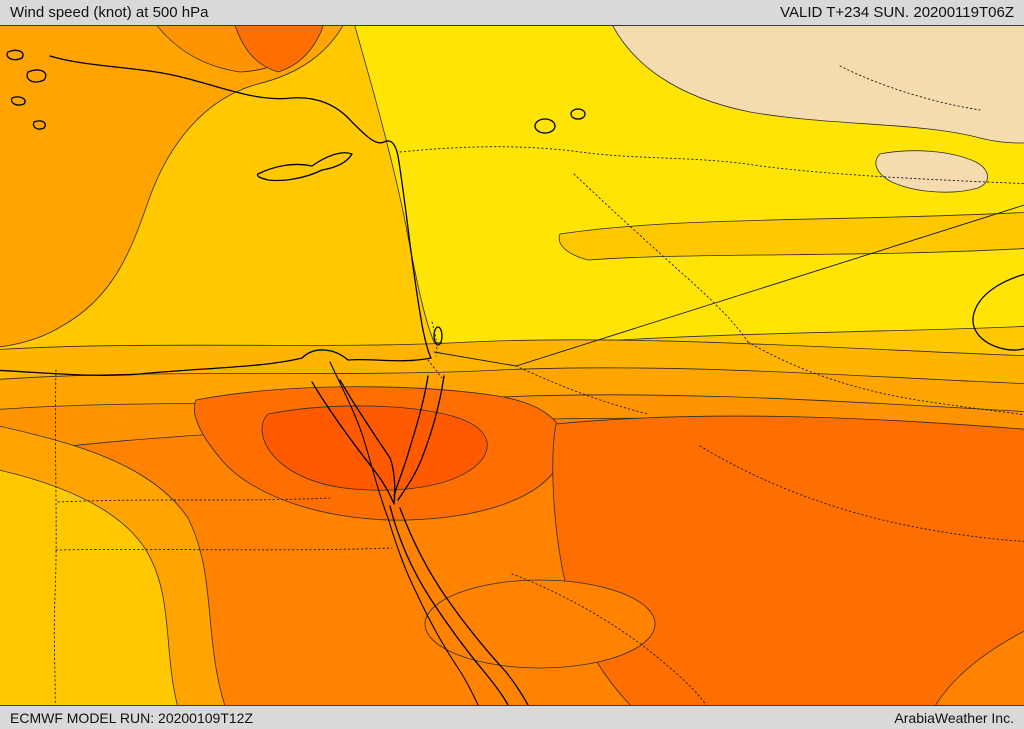 The width and height of the screenshot is (1024, 729). Describe the element at coordinates (172, 187) in the screenshot. I see `band-orange-wedge-nw` at that location.